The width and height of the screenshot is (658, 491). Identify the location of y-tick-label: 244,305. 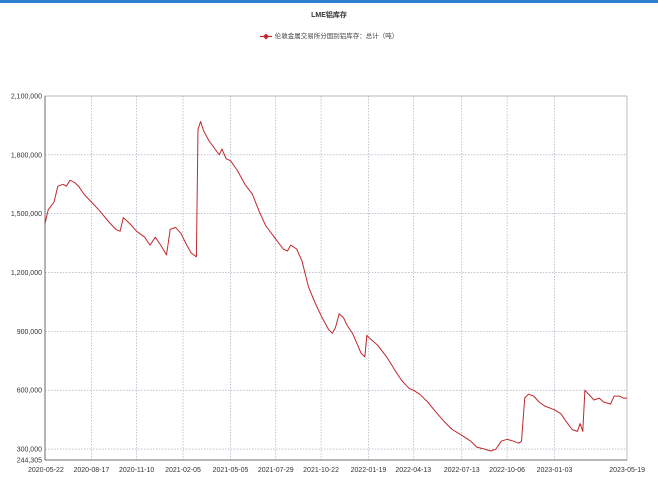
(29, 461).